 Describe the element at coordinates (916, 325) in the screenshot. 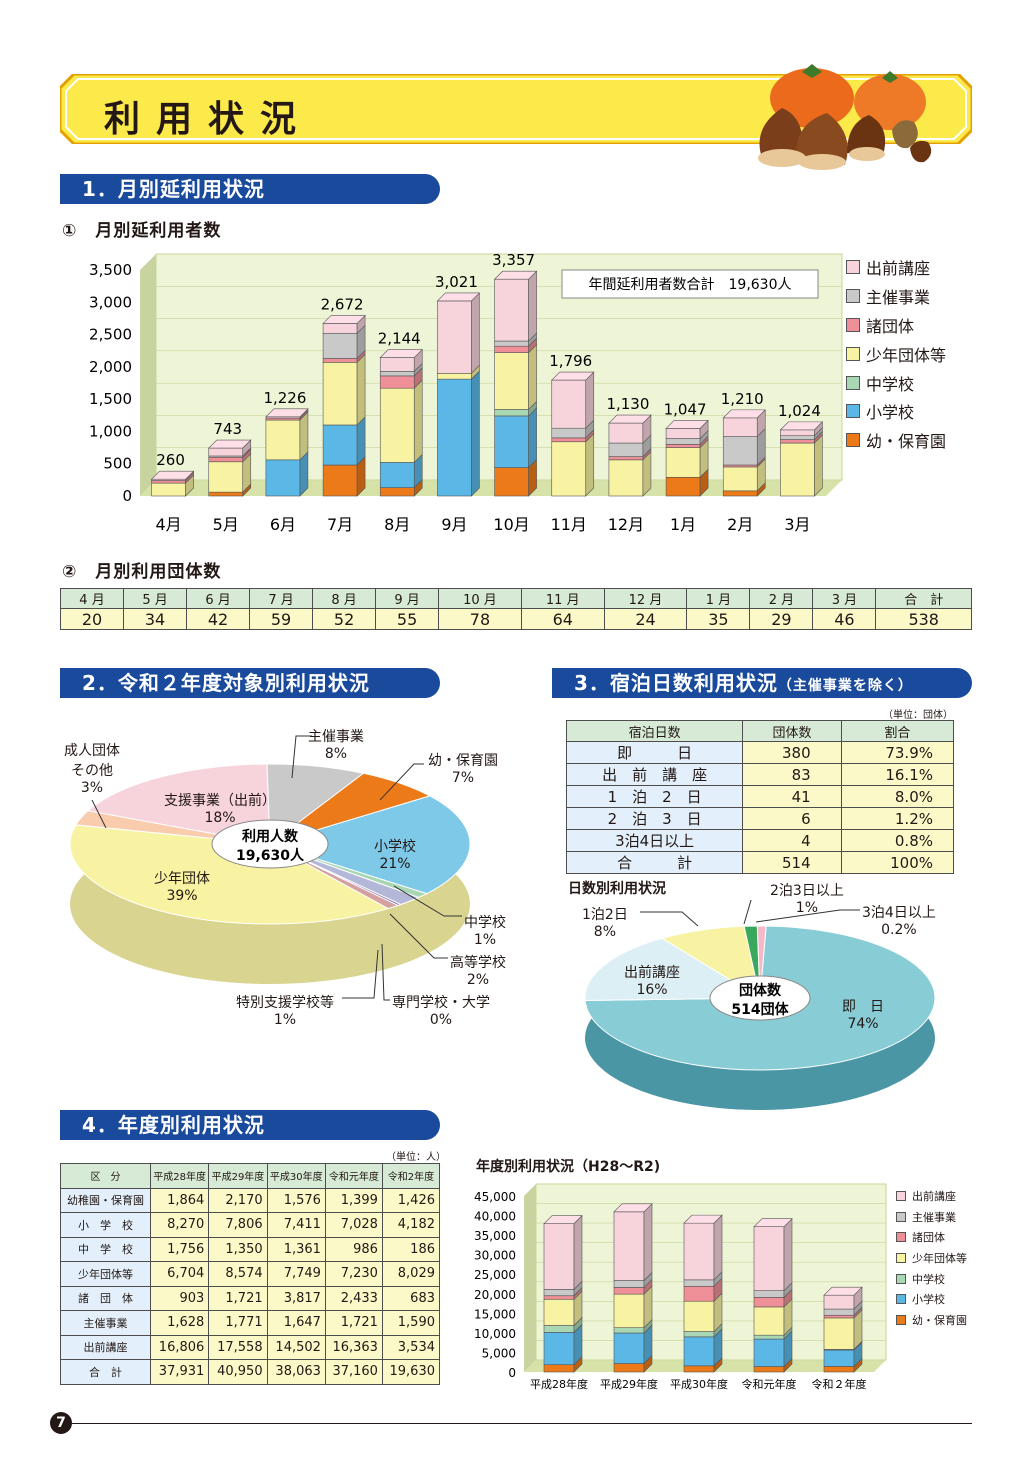

I see `legend-item: 諸団体` at that location.